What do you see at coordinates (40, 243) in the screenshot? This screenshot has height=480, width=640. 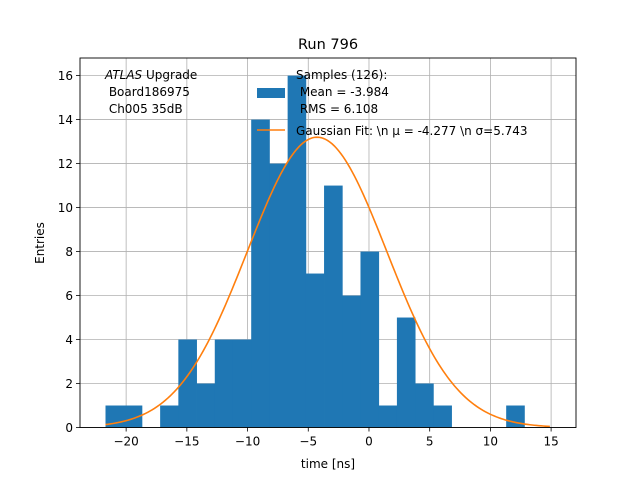 I see `y-axis-label: Entries` at bounding box center [40, 243].